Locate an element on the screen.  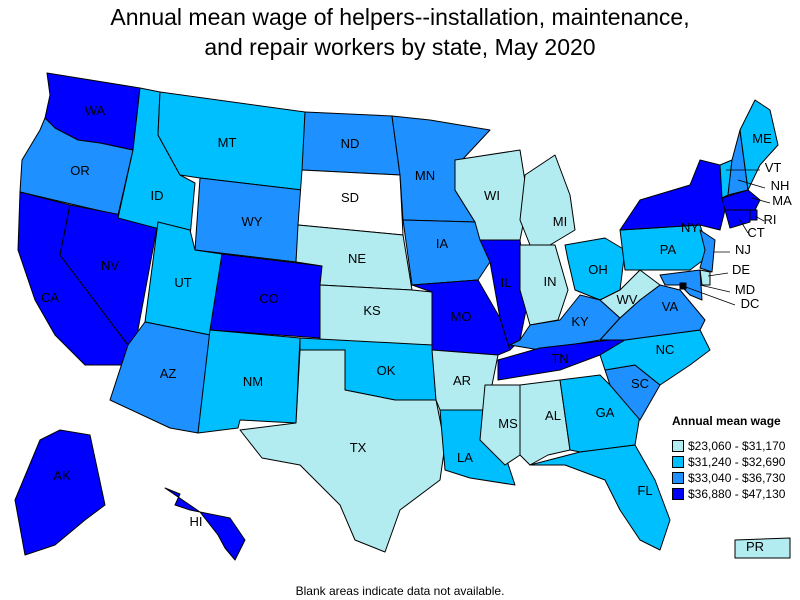
state-label-nj: NJ is located at coordinates (743, 249).